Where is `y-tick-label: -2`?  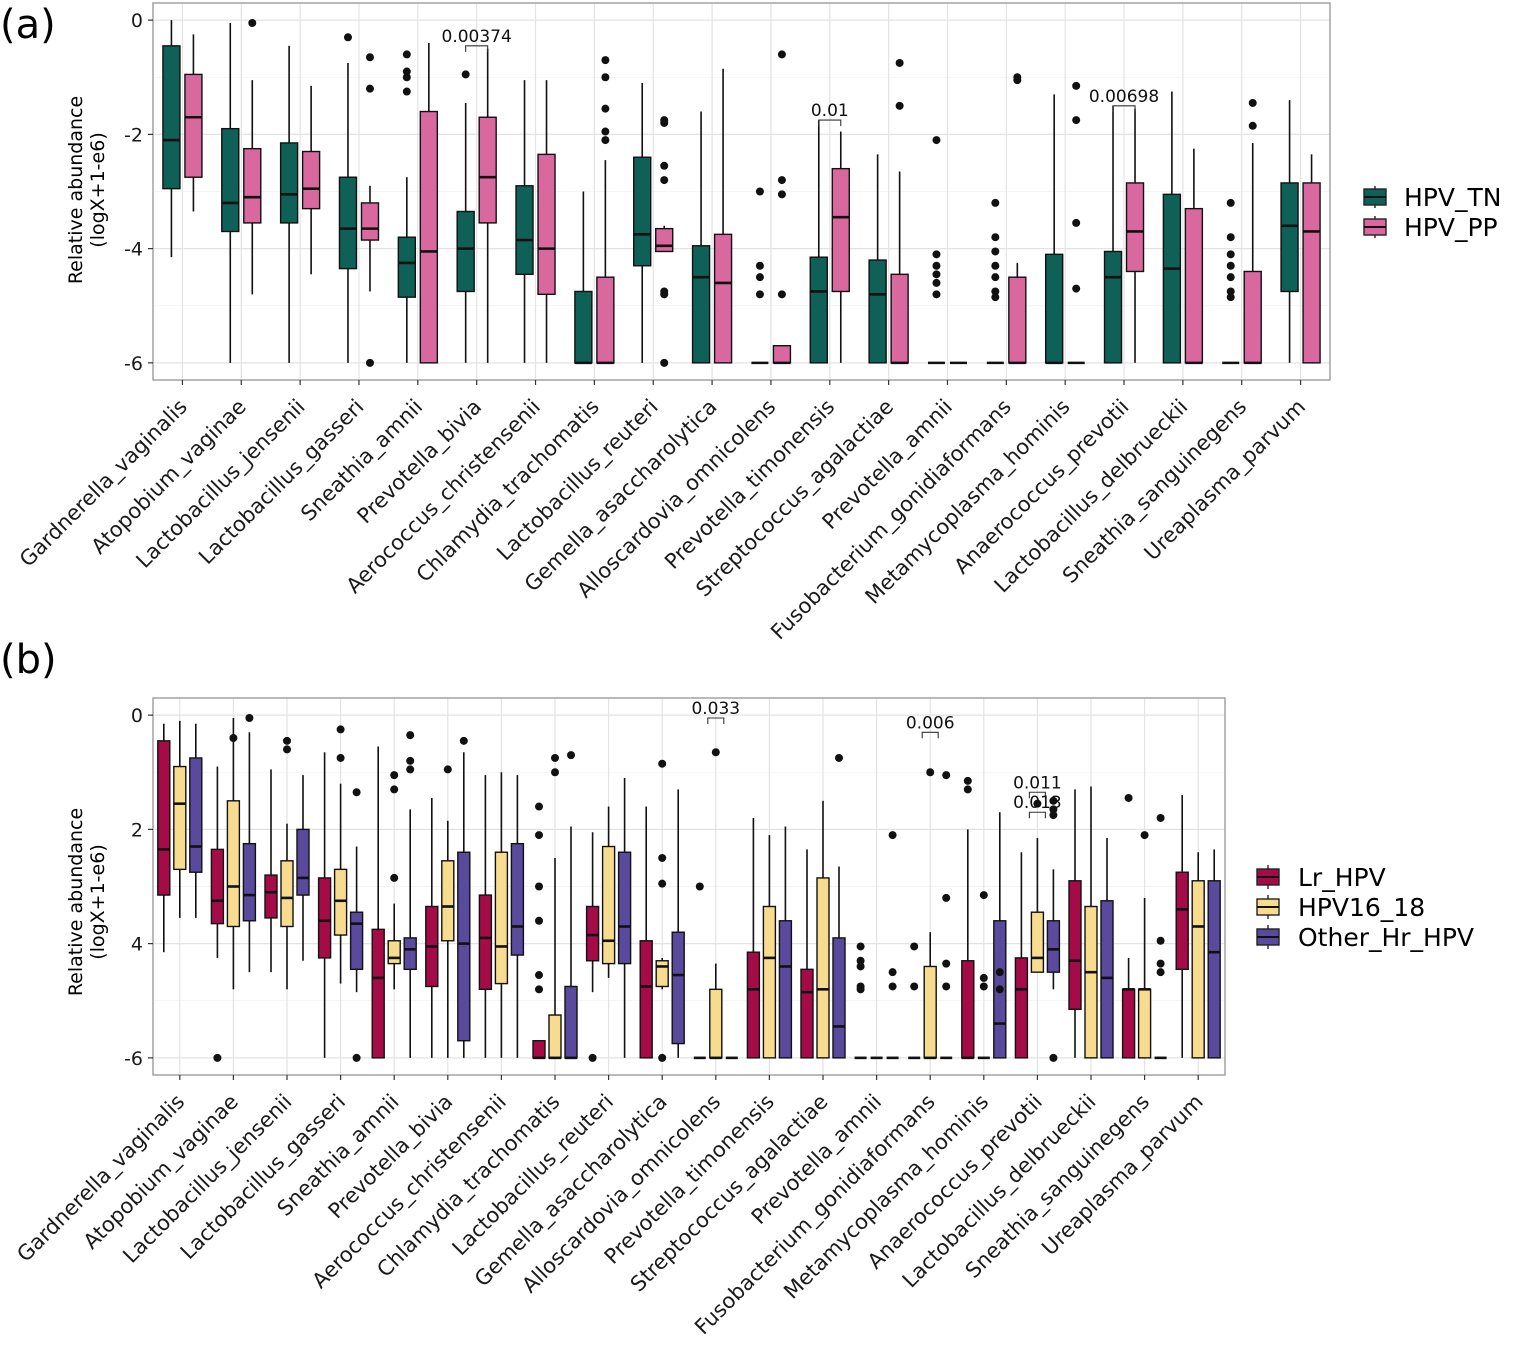
y-tick-label: -2 is located at coordinates (133, 135).